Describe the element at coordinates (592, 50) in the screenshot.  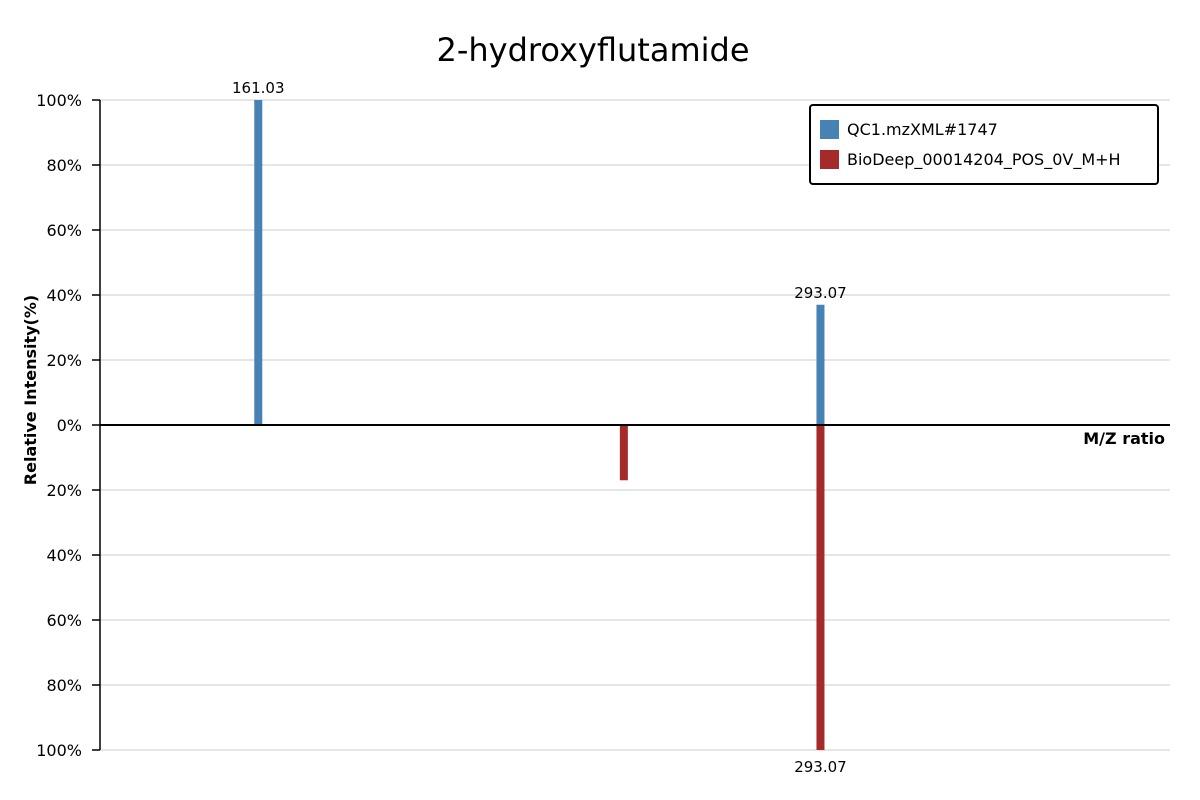
I see `chart-title: 2-hydroxyflutamide` at that location.